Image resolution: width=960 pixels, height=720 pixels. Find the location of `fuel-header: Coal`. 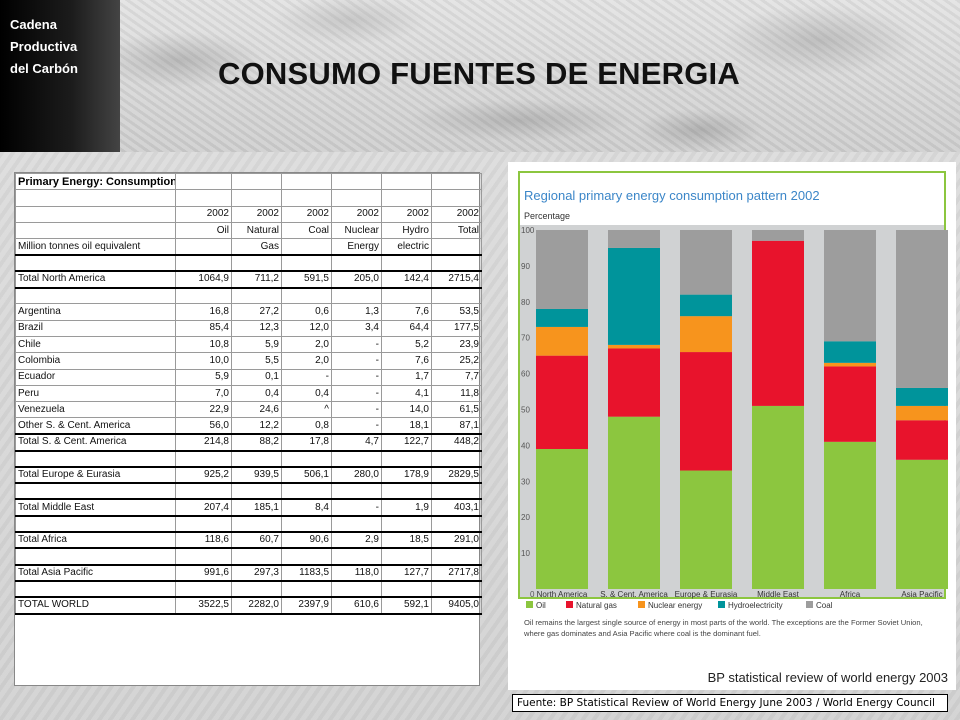

fuel-header: Coal is located at coordinates (306, 230).